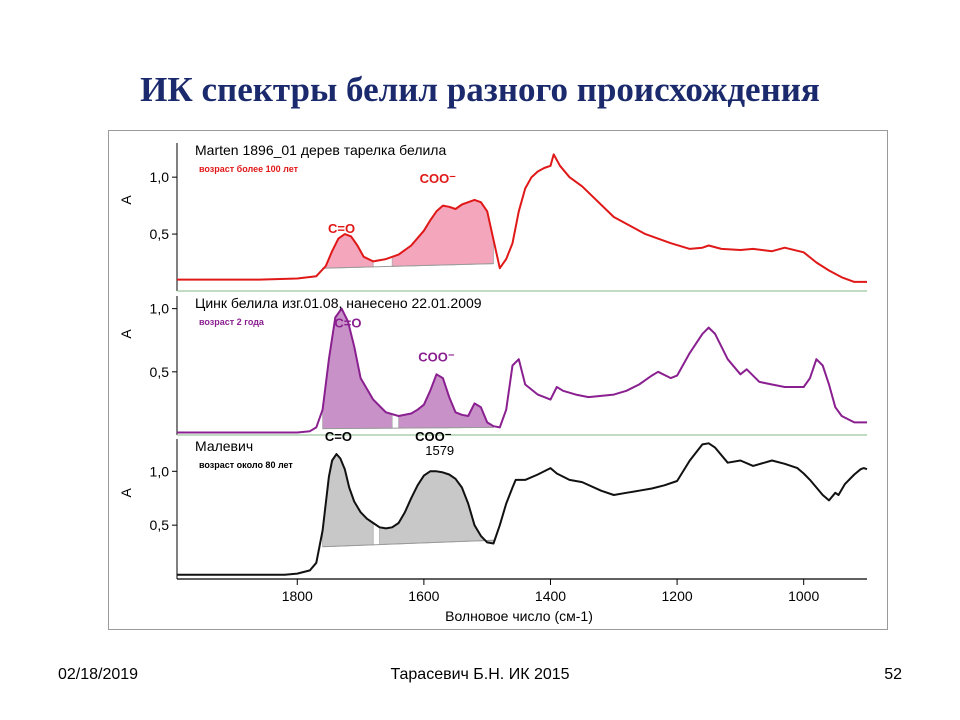 The width and height of the screenshot is (960, 720). Describe the element at coordinates (224, 446) in the screenshot. I see `panel-title: Малевич` at that location.